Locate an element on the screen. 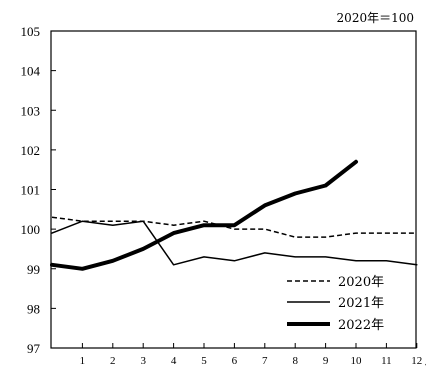 The image size is (426, 369). y-tick-label: 103 is located at coordinates (31, 110).